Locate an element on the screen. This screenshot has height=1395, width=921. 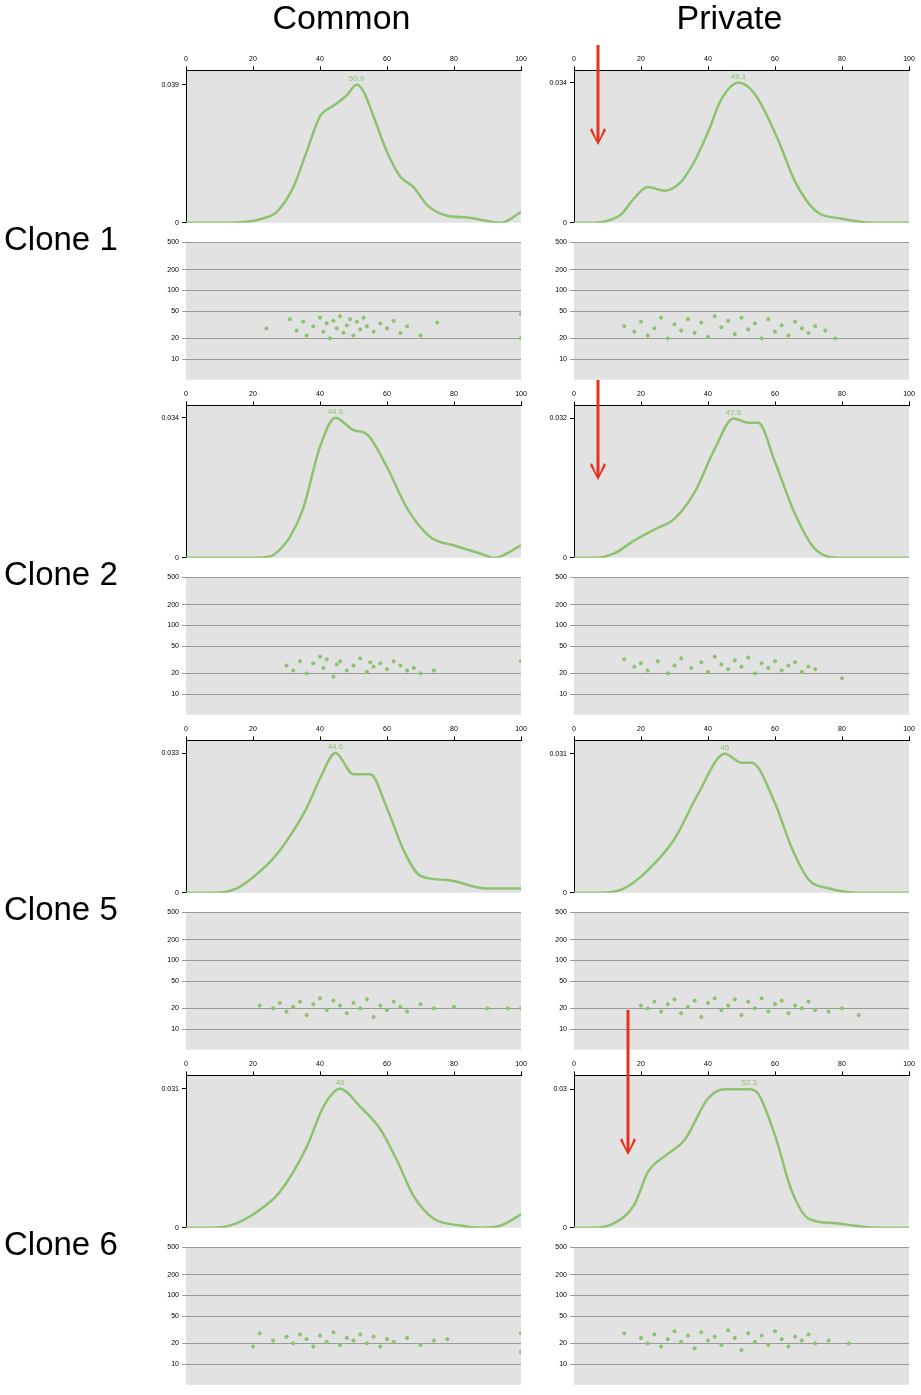
y-axis-title: Clone 2 is located at coordinates (61, 574).